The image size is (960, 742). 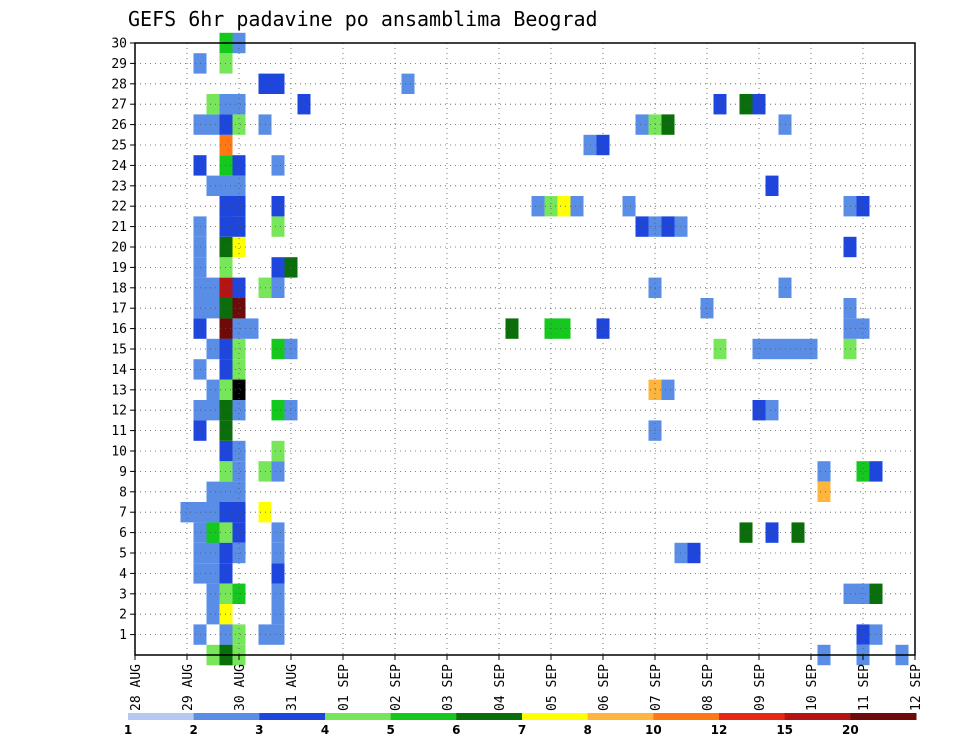 I want to click on y-tick-label: 20, so click(x=119, y=248).